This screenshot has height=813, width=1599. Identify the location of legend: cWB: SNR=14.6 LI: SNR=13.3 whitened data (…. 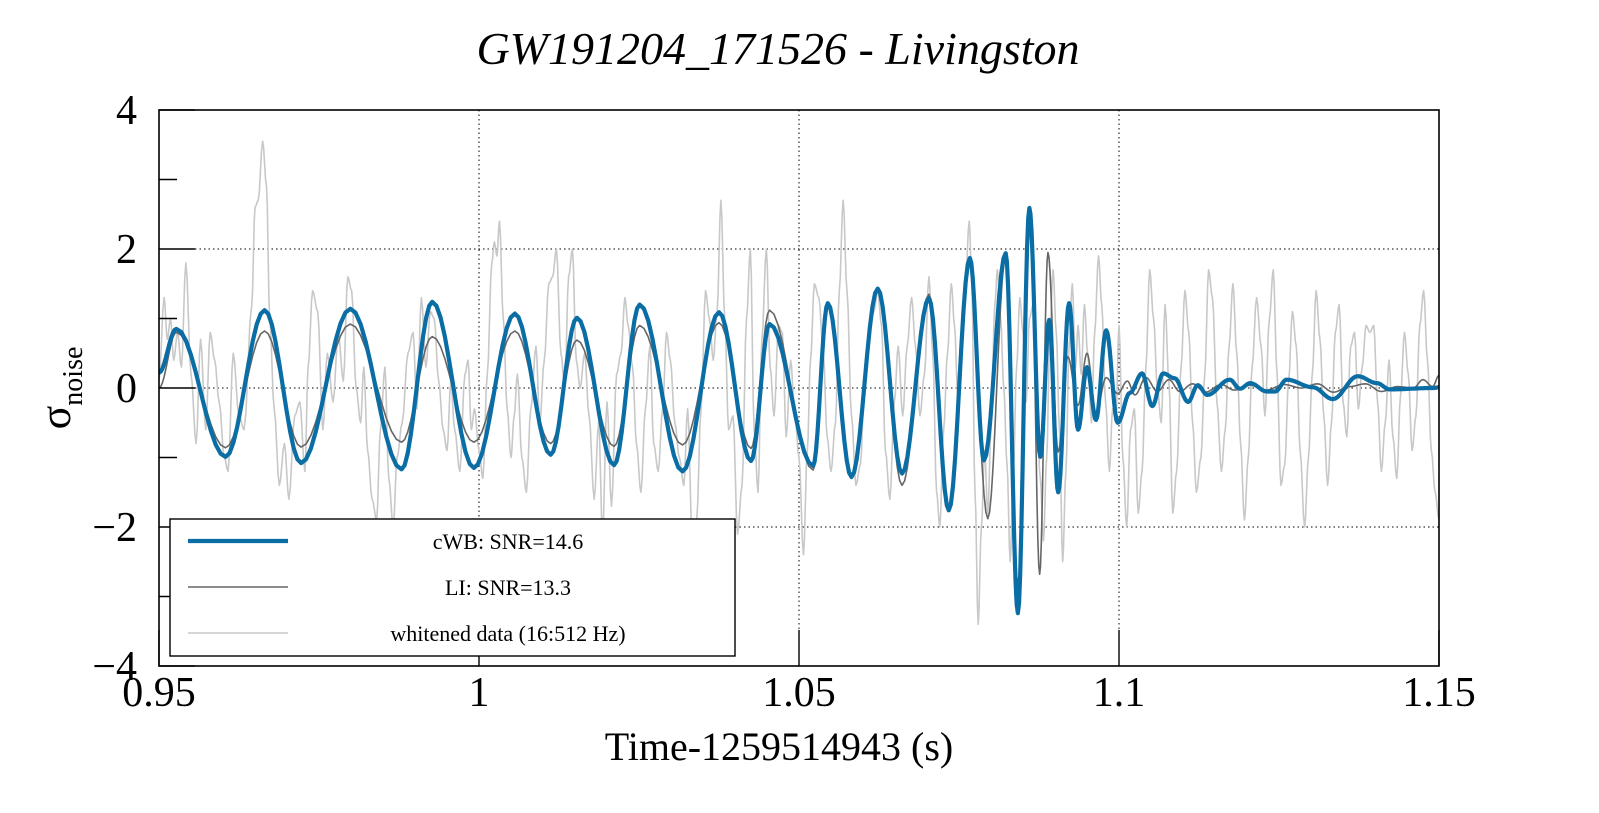
(452, 587).